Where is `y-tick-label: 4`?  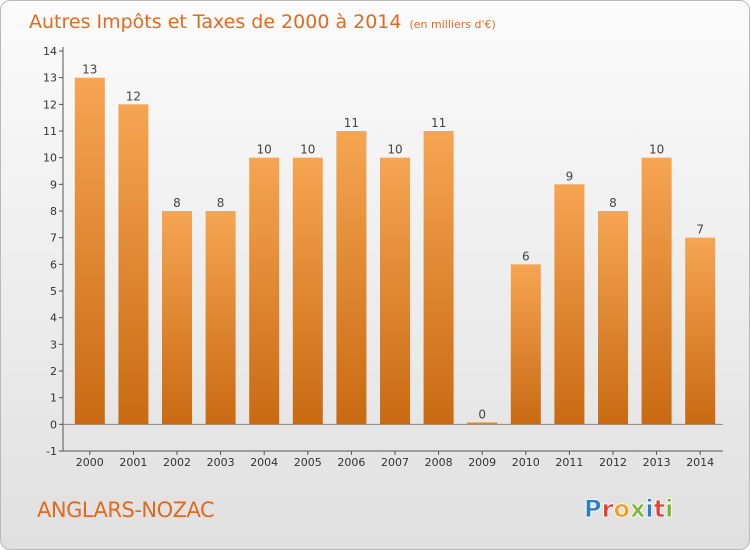
y-tick-label: 4 is located at coordinates (53, 318).